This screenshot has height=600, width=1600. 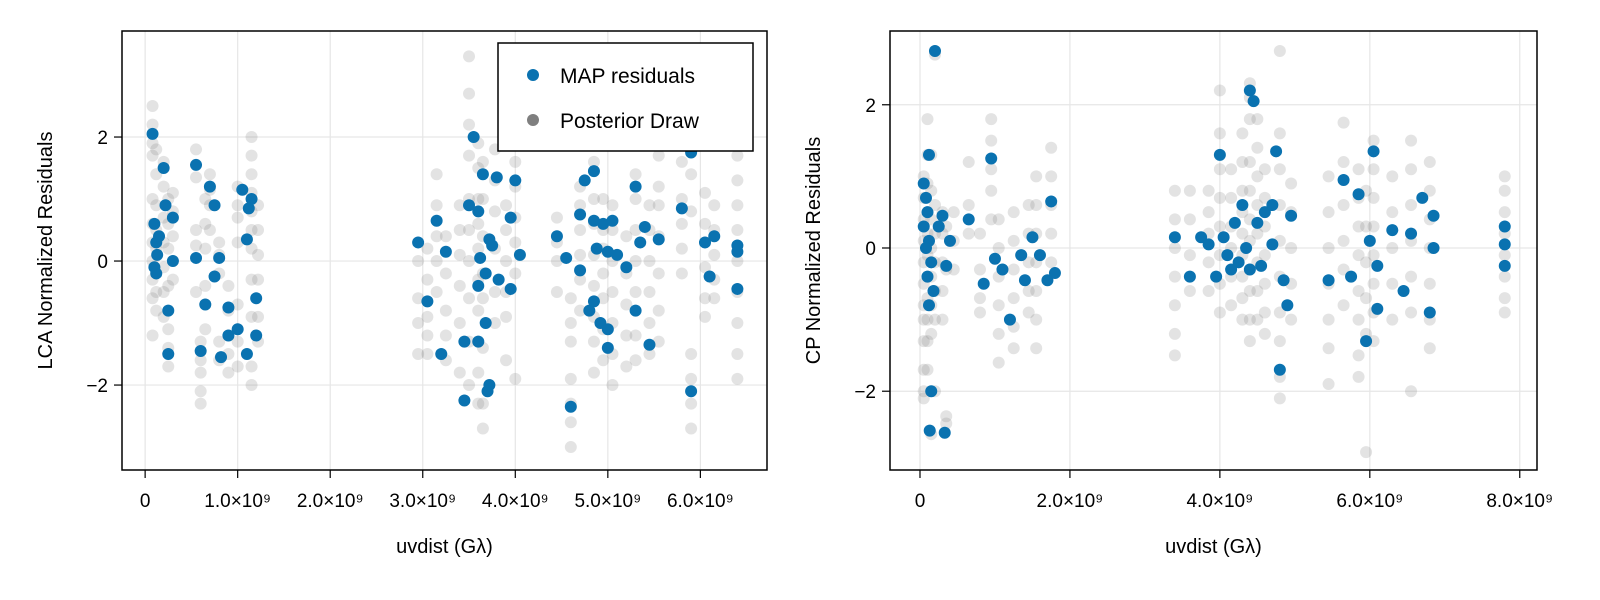 What do you see at coordinates (102, 138) in the screenshot?
I see `y-tick-label: 2` at bounding box center [102, 138].